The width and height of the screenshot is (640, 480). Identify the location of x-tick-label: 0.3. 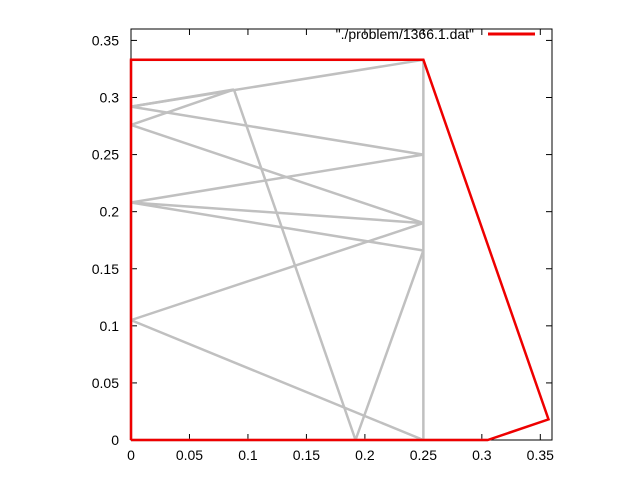
(482, 455).